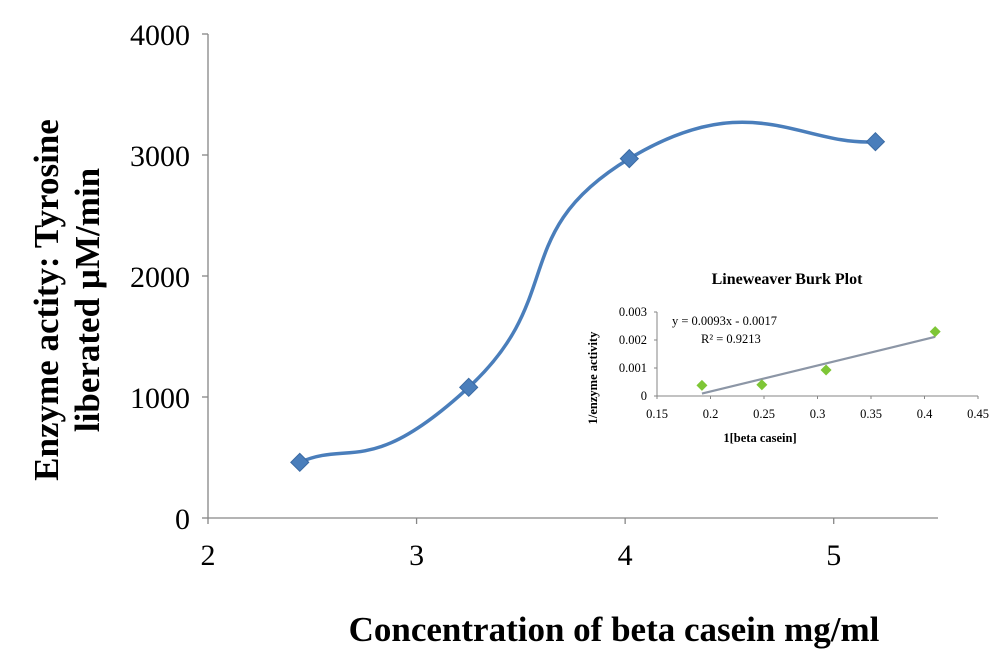 This screenshot has width=1000, height=667. I want to click on inset-x-tick-label: 0.2, so click(711, 414).